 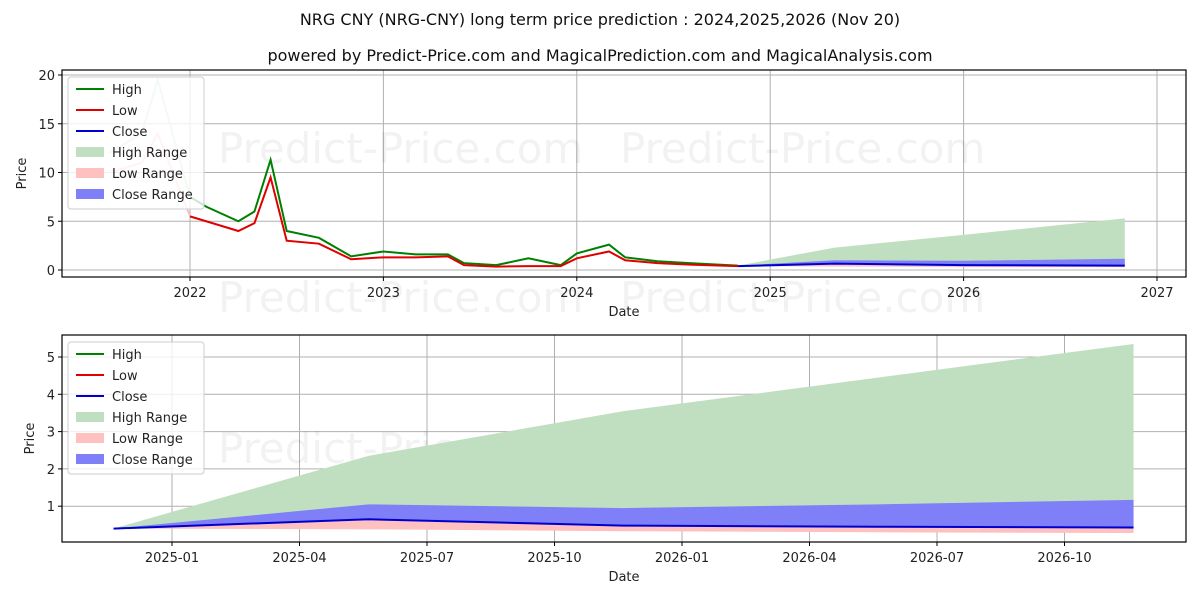 What do you see at coordinates (51, 395) in the screenshot?
I see `y-tick-label: 4` at bounding box center [51, 395].